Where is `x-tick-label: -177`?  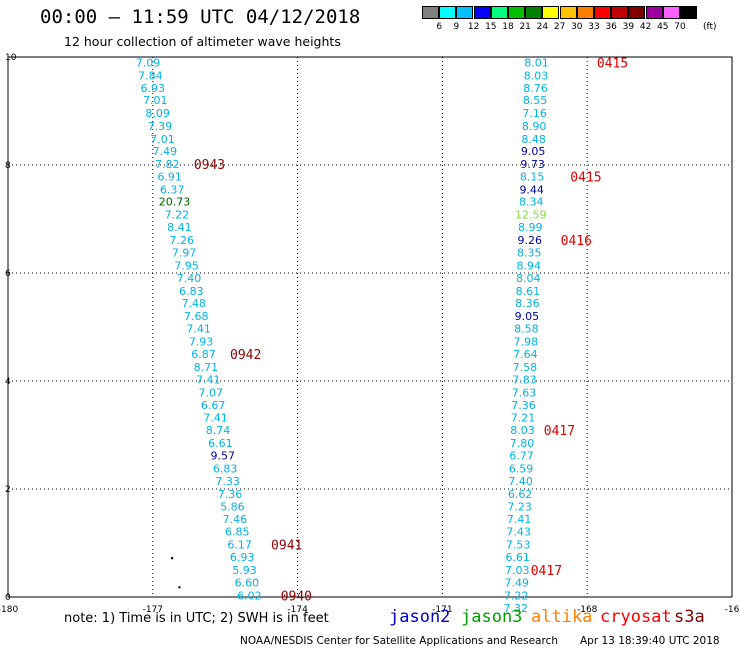
x-tick-label: -177 is located at coordinates (153, 610).